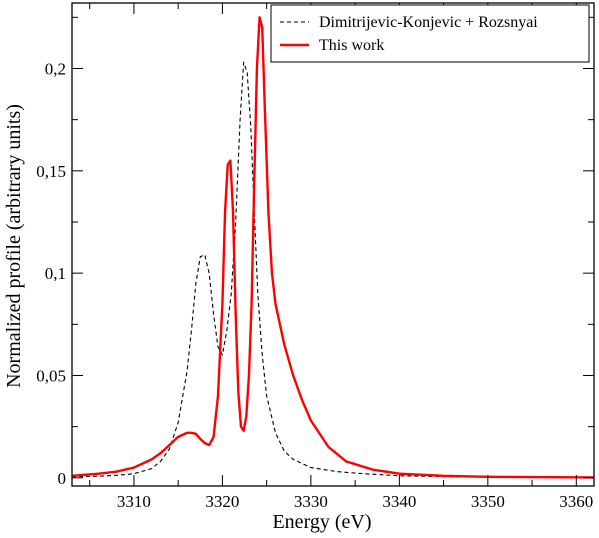 The image size is (599, 538). Describe the element at coordinates (430, 33) in the screenshot. I see `legend-box` at that location.